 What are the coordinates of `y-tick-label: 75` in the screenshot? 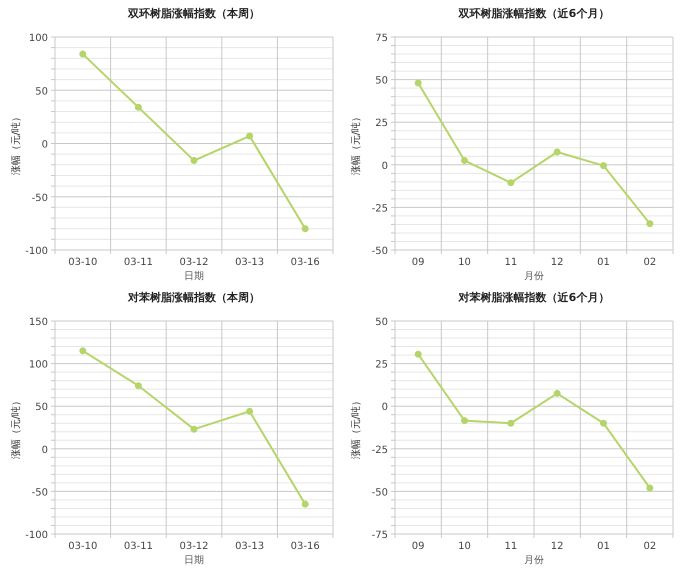 It's located at (381, 38).